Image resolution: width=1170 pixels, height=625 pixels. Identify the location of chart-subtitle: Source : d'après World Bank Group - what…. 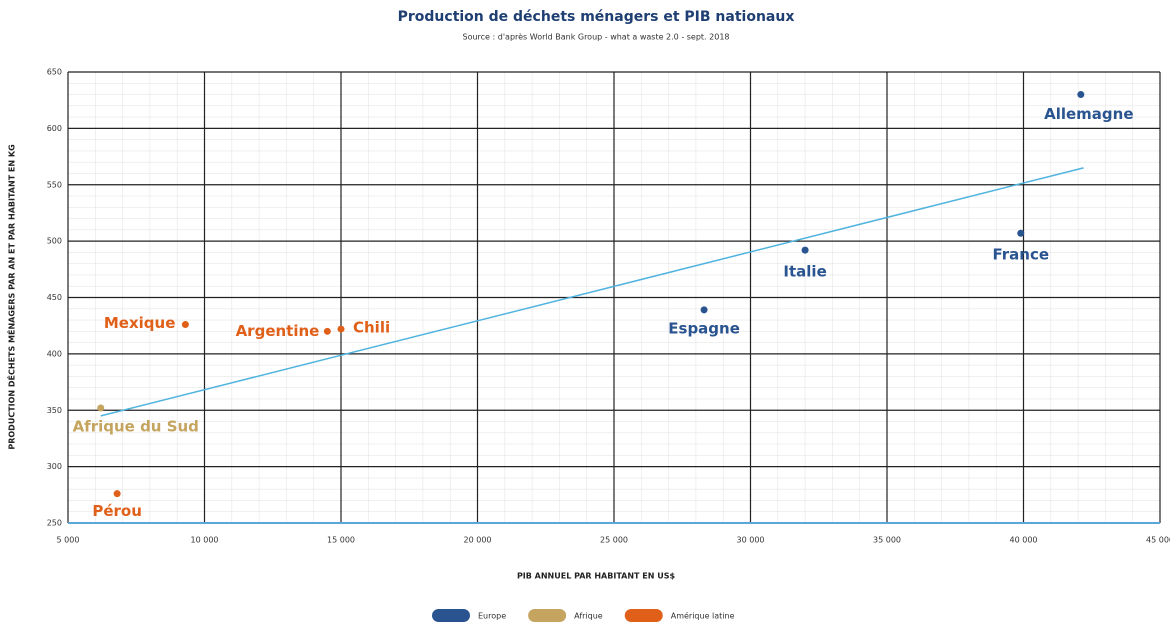
(596, 37).